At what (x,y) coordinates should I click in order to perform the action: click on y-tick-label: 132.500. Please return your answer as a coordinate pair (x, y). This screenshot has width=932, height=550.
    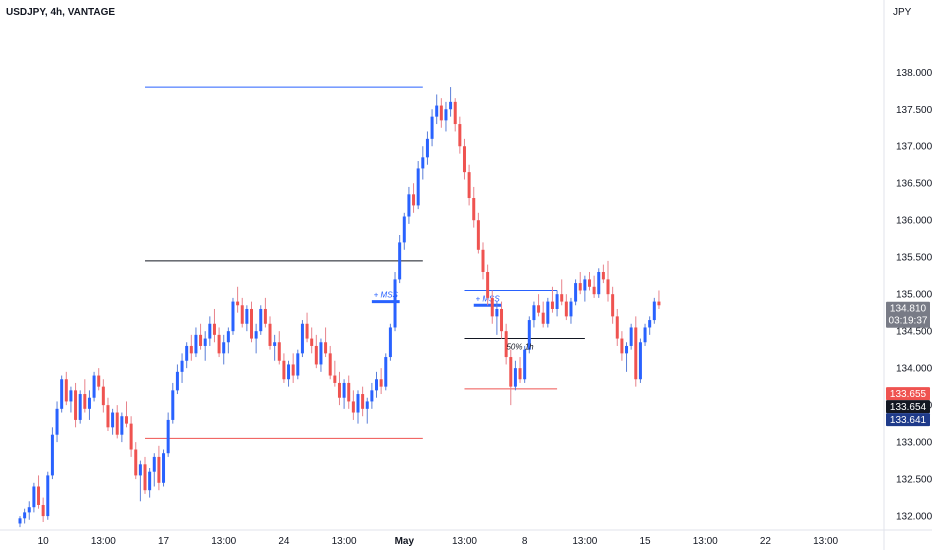
    Looking at the image, I should click on (914, 480).